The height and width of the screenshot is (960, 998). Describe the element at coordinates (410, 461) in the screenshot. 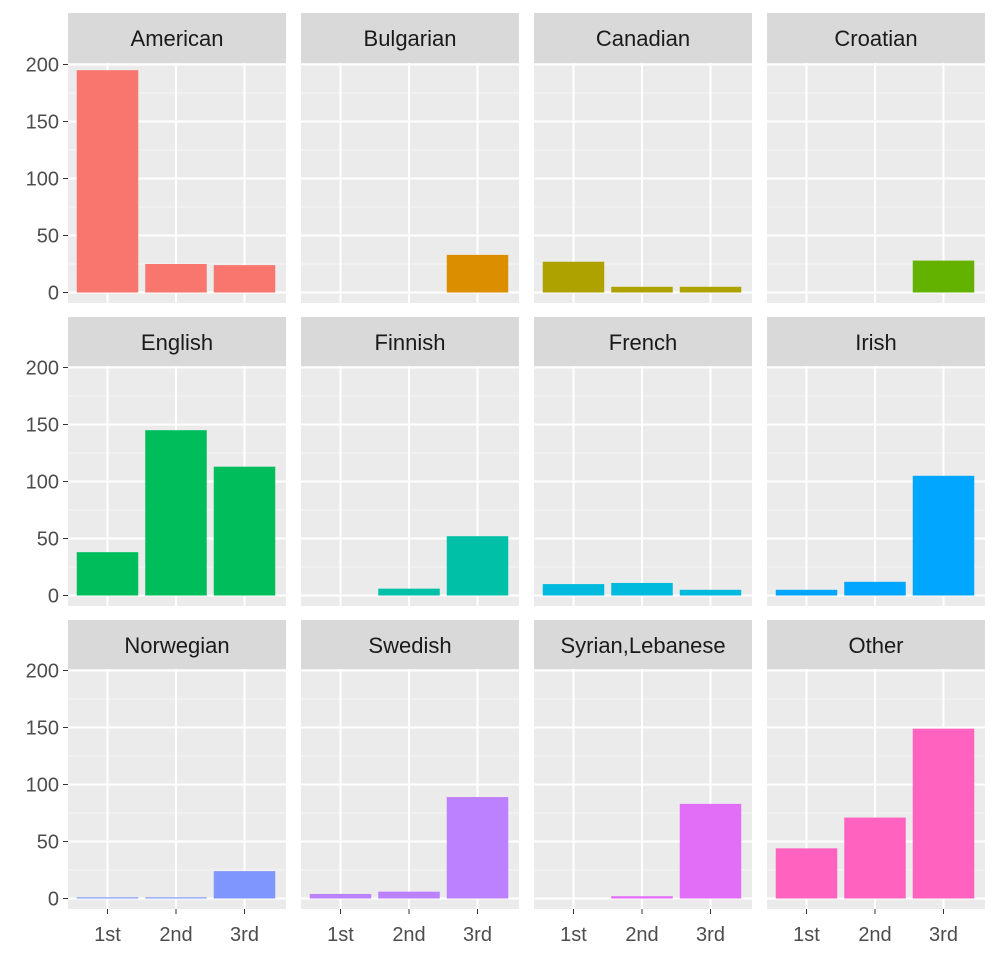

I see `facet-panel: Finnish` at that location.